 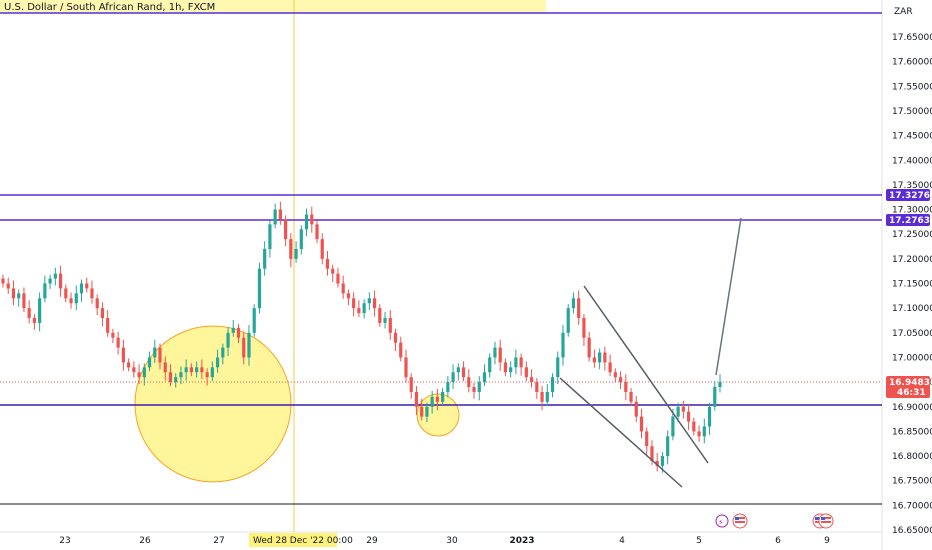 I want to click on trendline-lower, so click(x=621, y=432).